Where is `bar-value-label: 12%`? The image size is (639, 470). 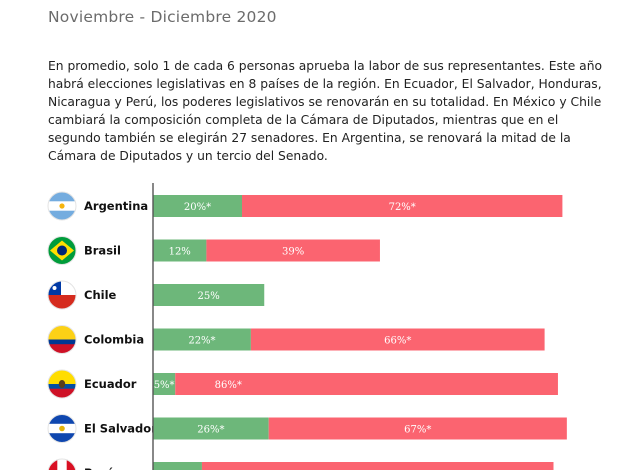 bar-value-label: 12% is located at coordinates (180, 252).